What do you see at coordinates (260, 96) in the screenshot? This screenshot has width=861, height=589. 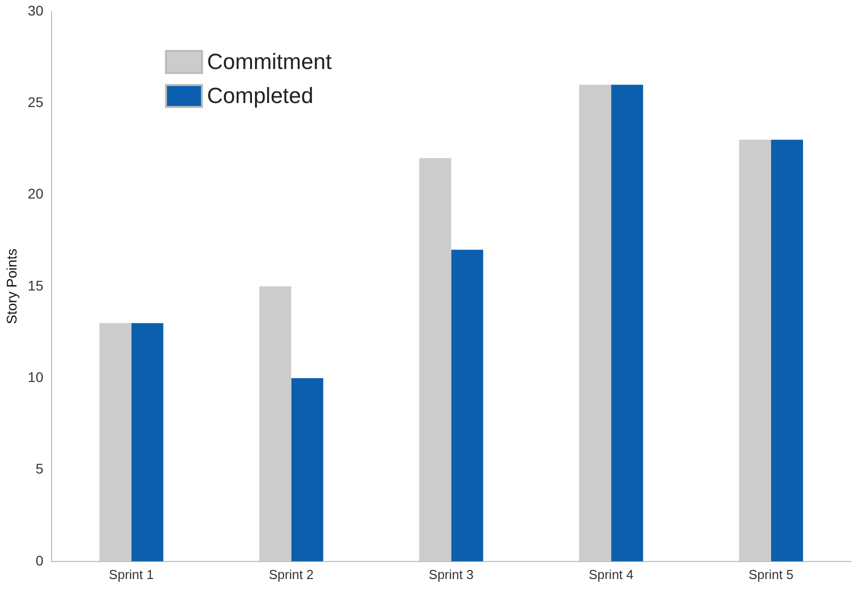 I see `legend-label: Completed` at bounding box center [260, 96].